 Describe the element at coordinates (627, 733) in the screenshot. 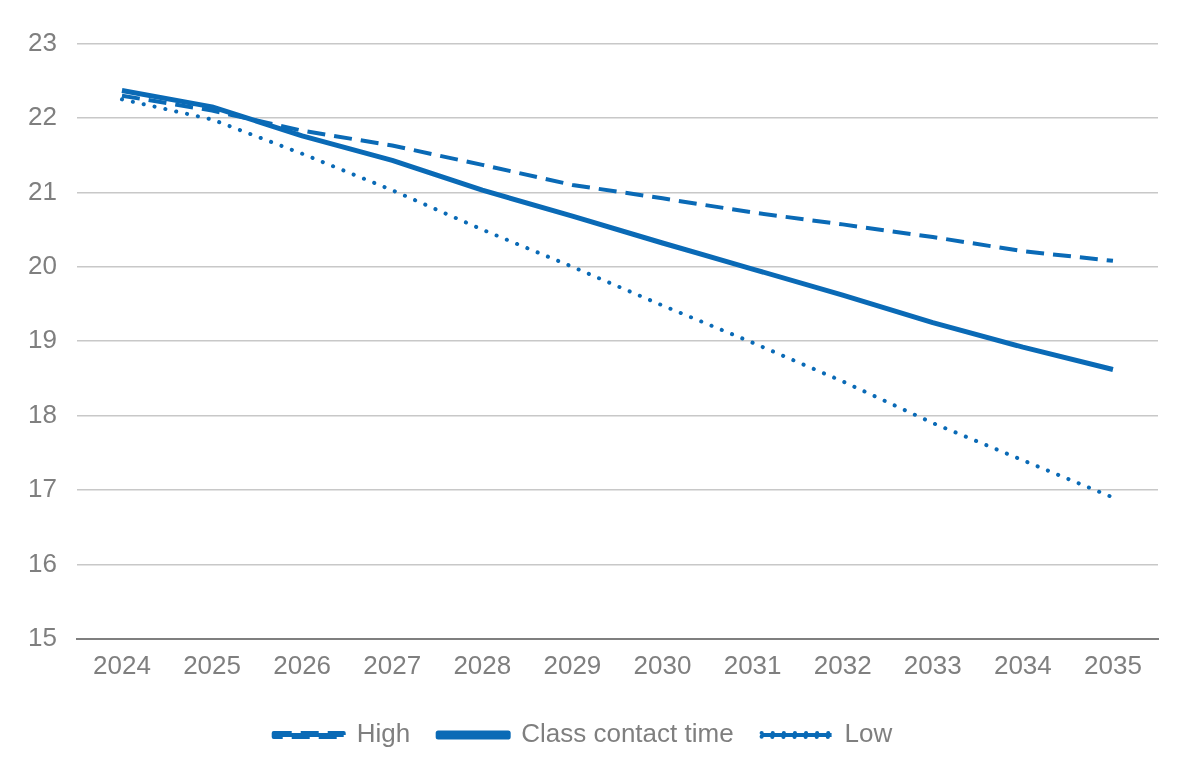

I see `legend-label: Class contact time` at that location.